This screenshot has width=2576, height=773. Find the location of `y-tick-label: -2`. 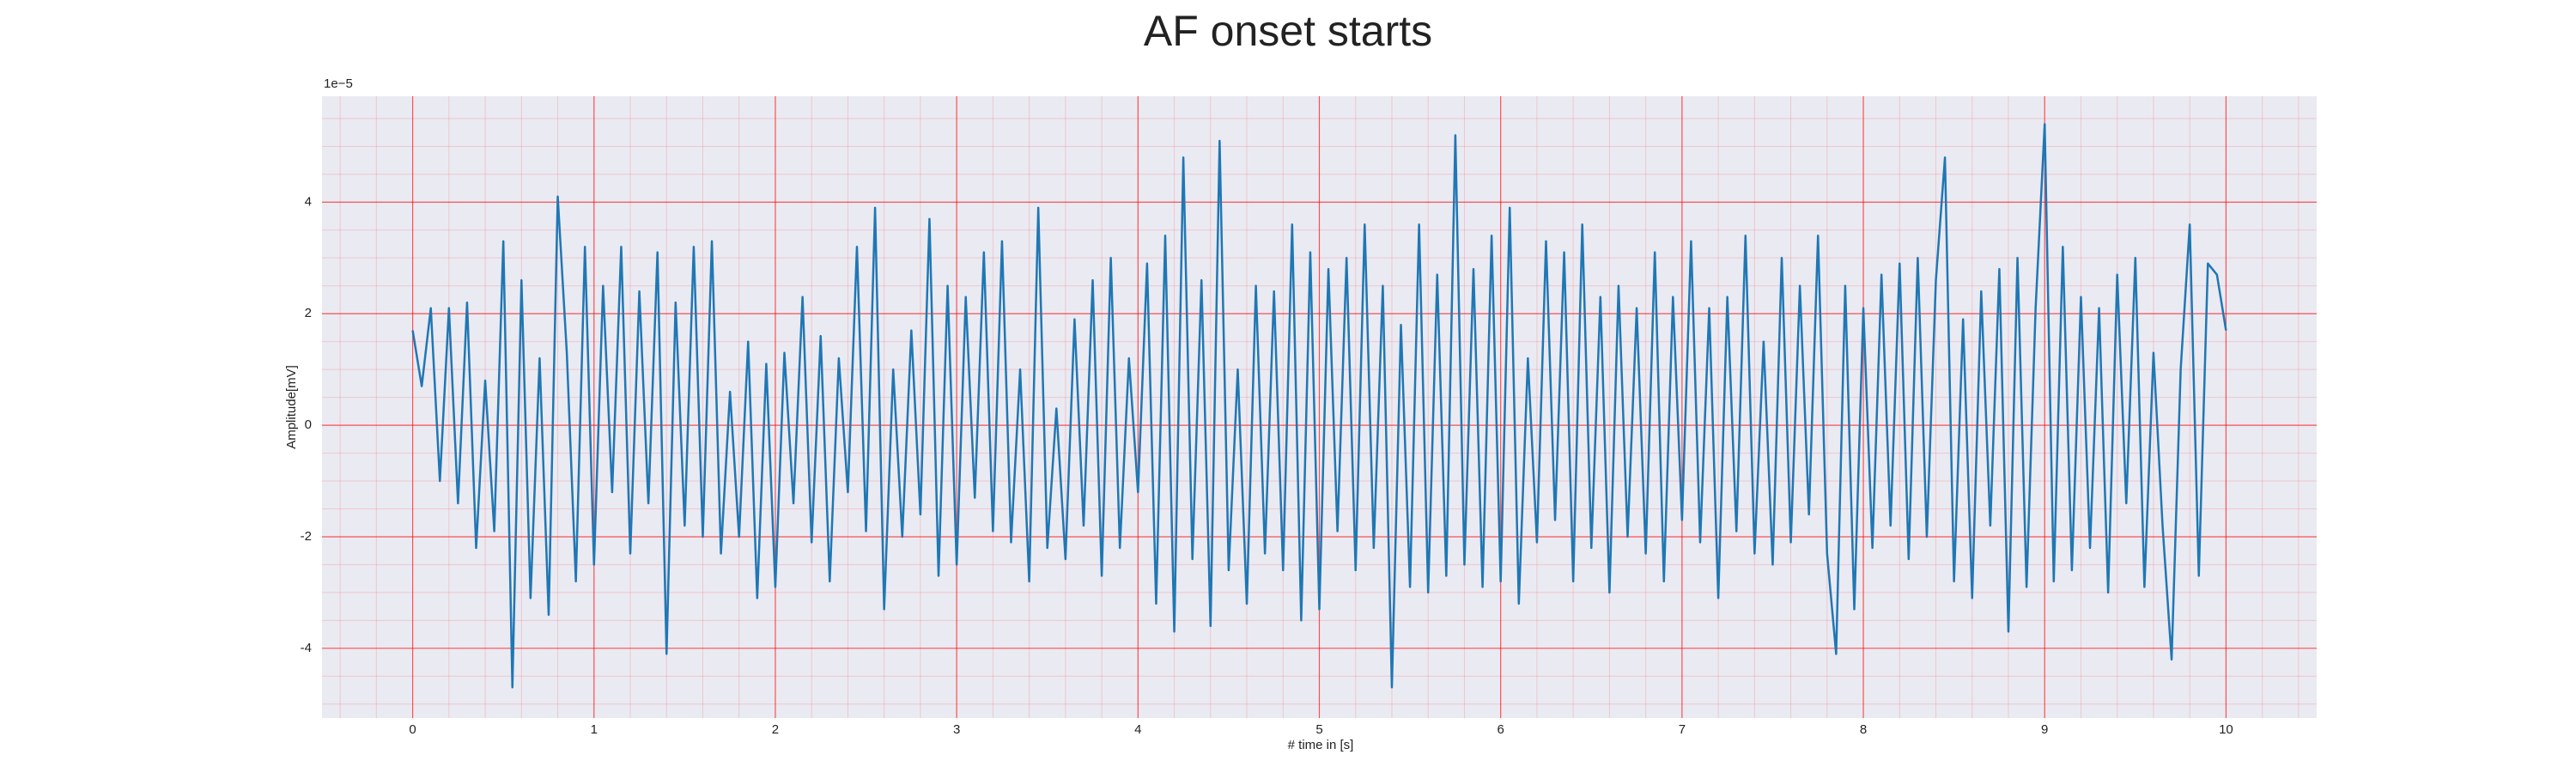

y-tick-label: -2 is located at coordinates (306, 536).